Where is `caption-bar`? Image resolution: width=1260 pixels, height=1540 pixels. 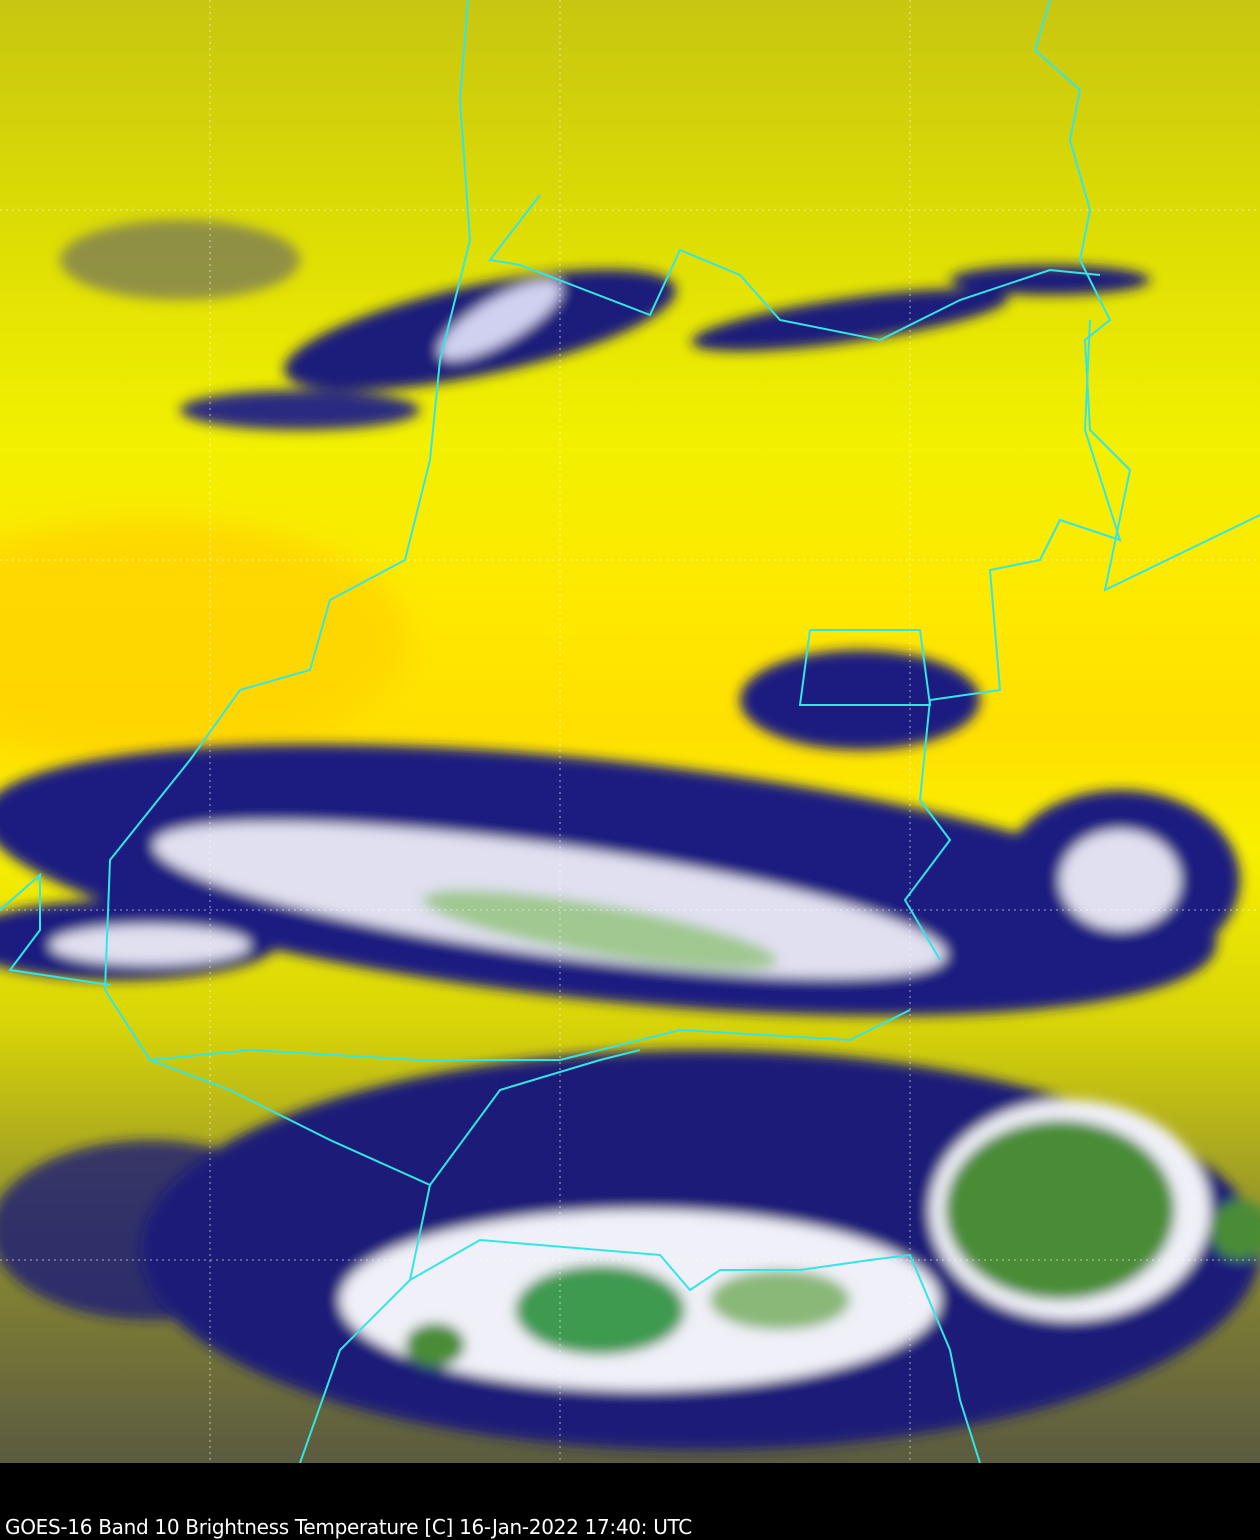
caption-bar is located at coordinates (630, 1501).